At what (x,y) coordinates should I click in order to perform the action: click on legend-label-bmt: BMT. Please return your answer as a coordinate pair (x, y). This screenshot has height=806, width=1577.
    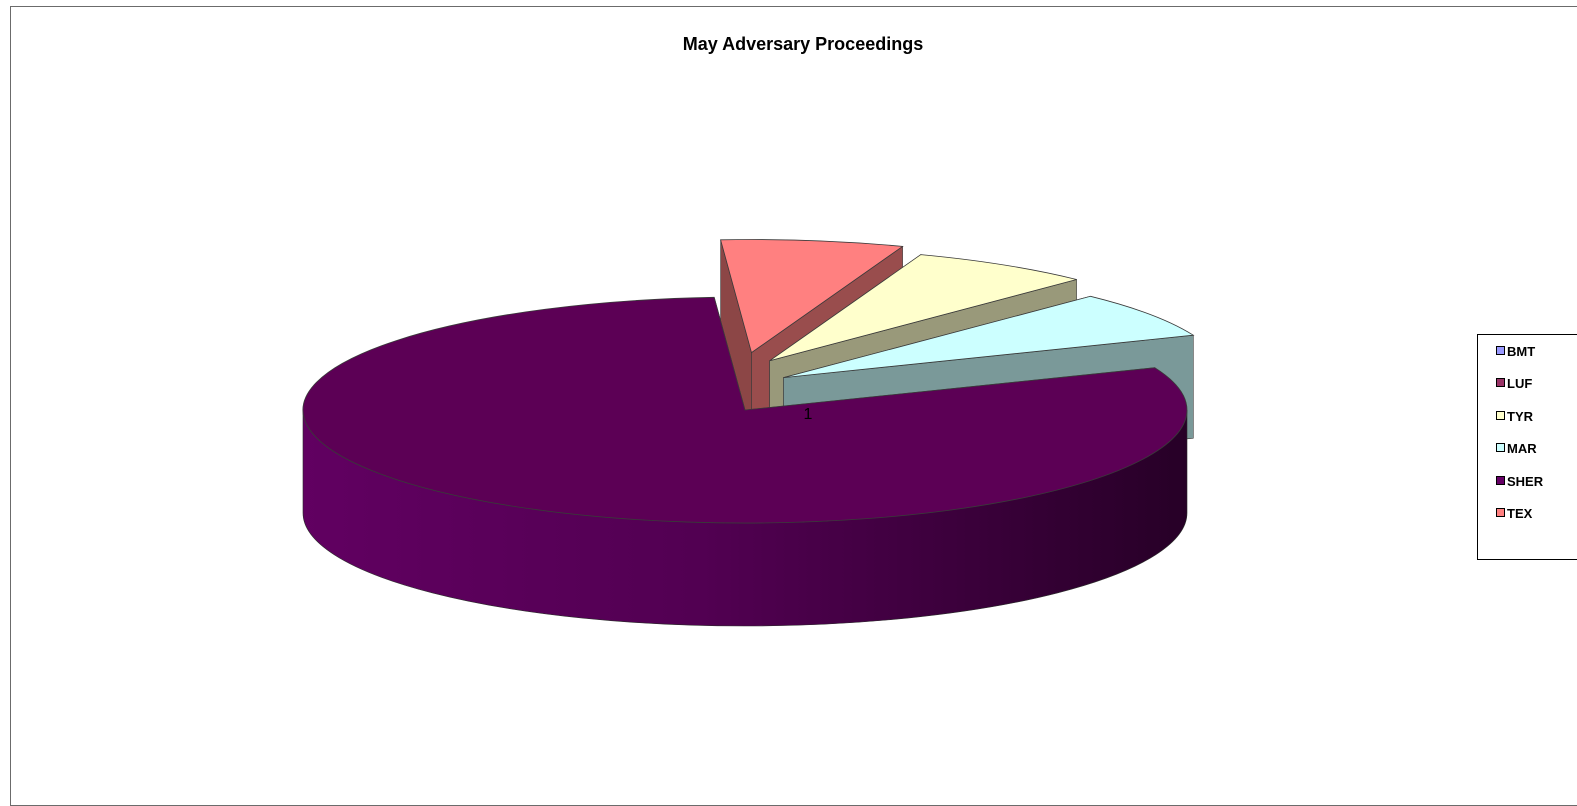
    Looking at the image, I should click on (1521, 351).